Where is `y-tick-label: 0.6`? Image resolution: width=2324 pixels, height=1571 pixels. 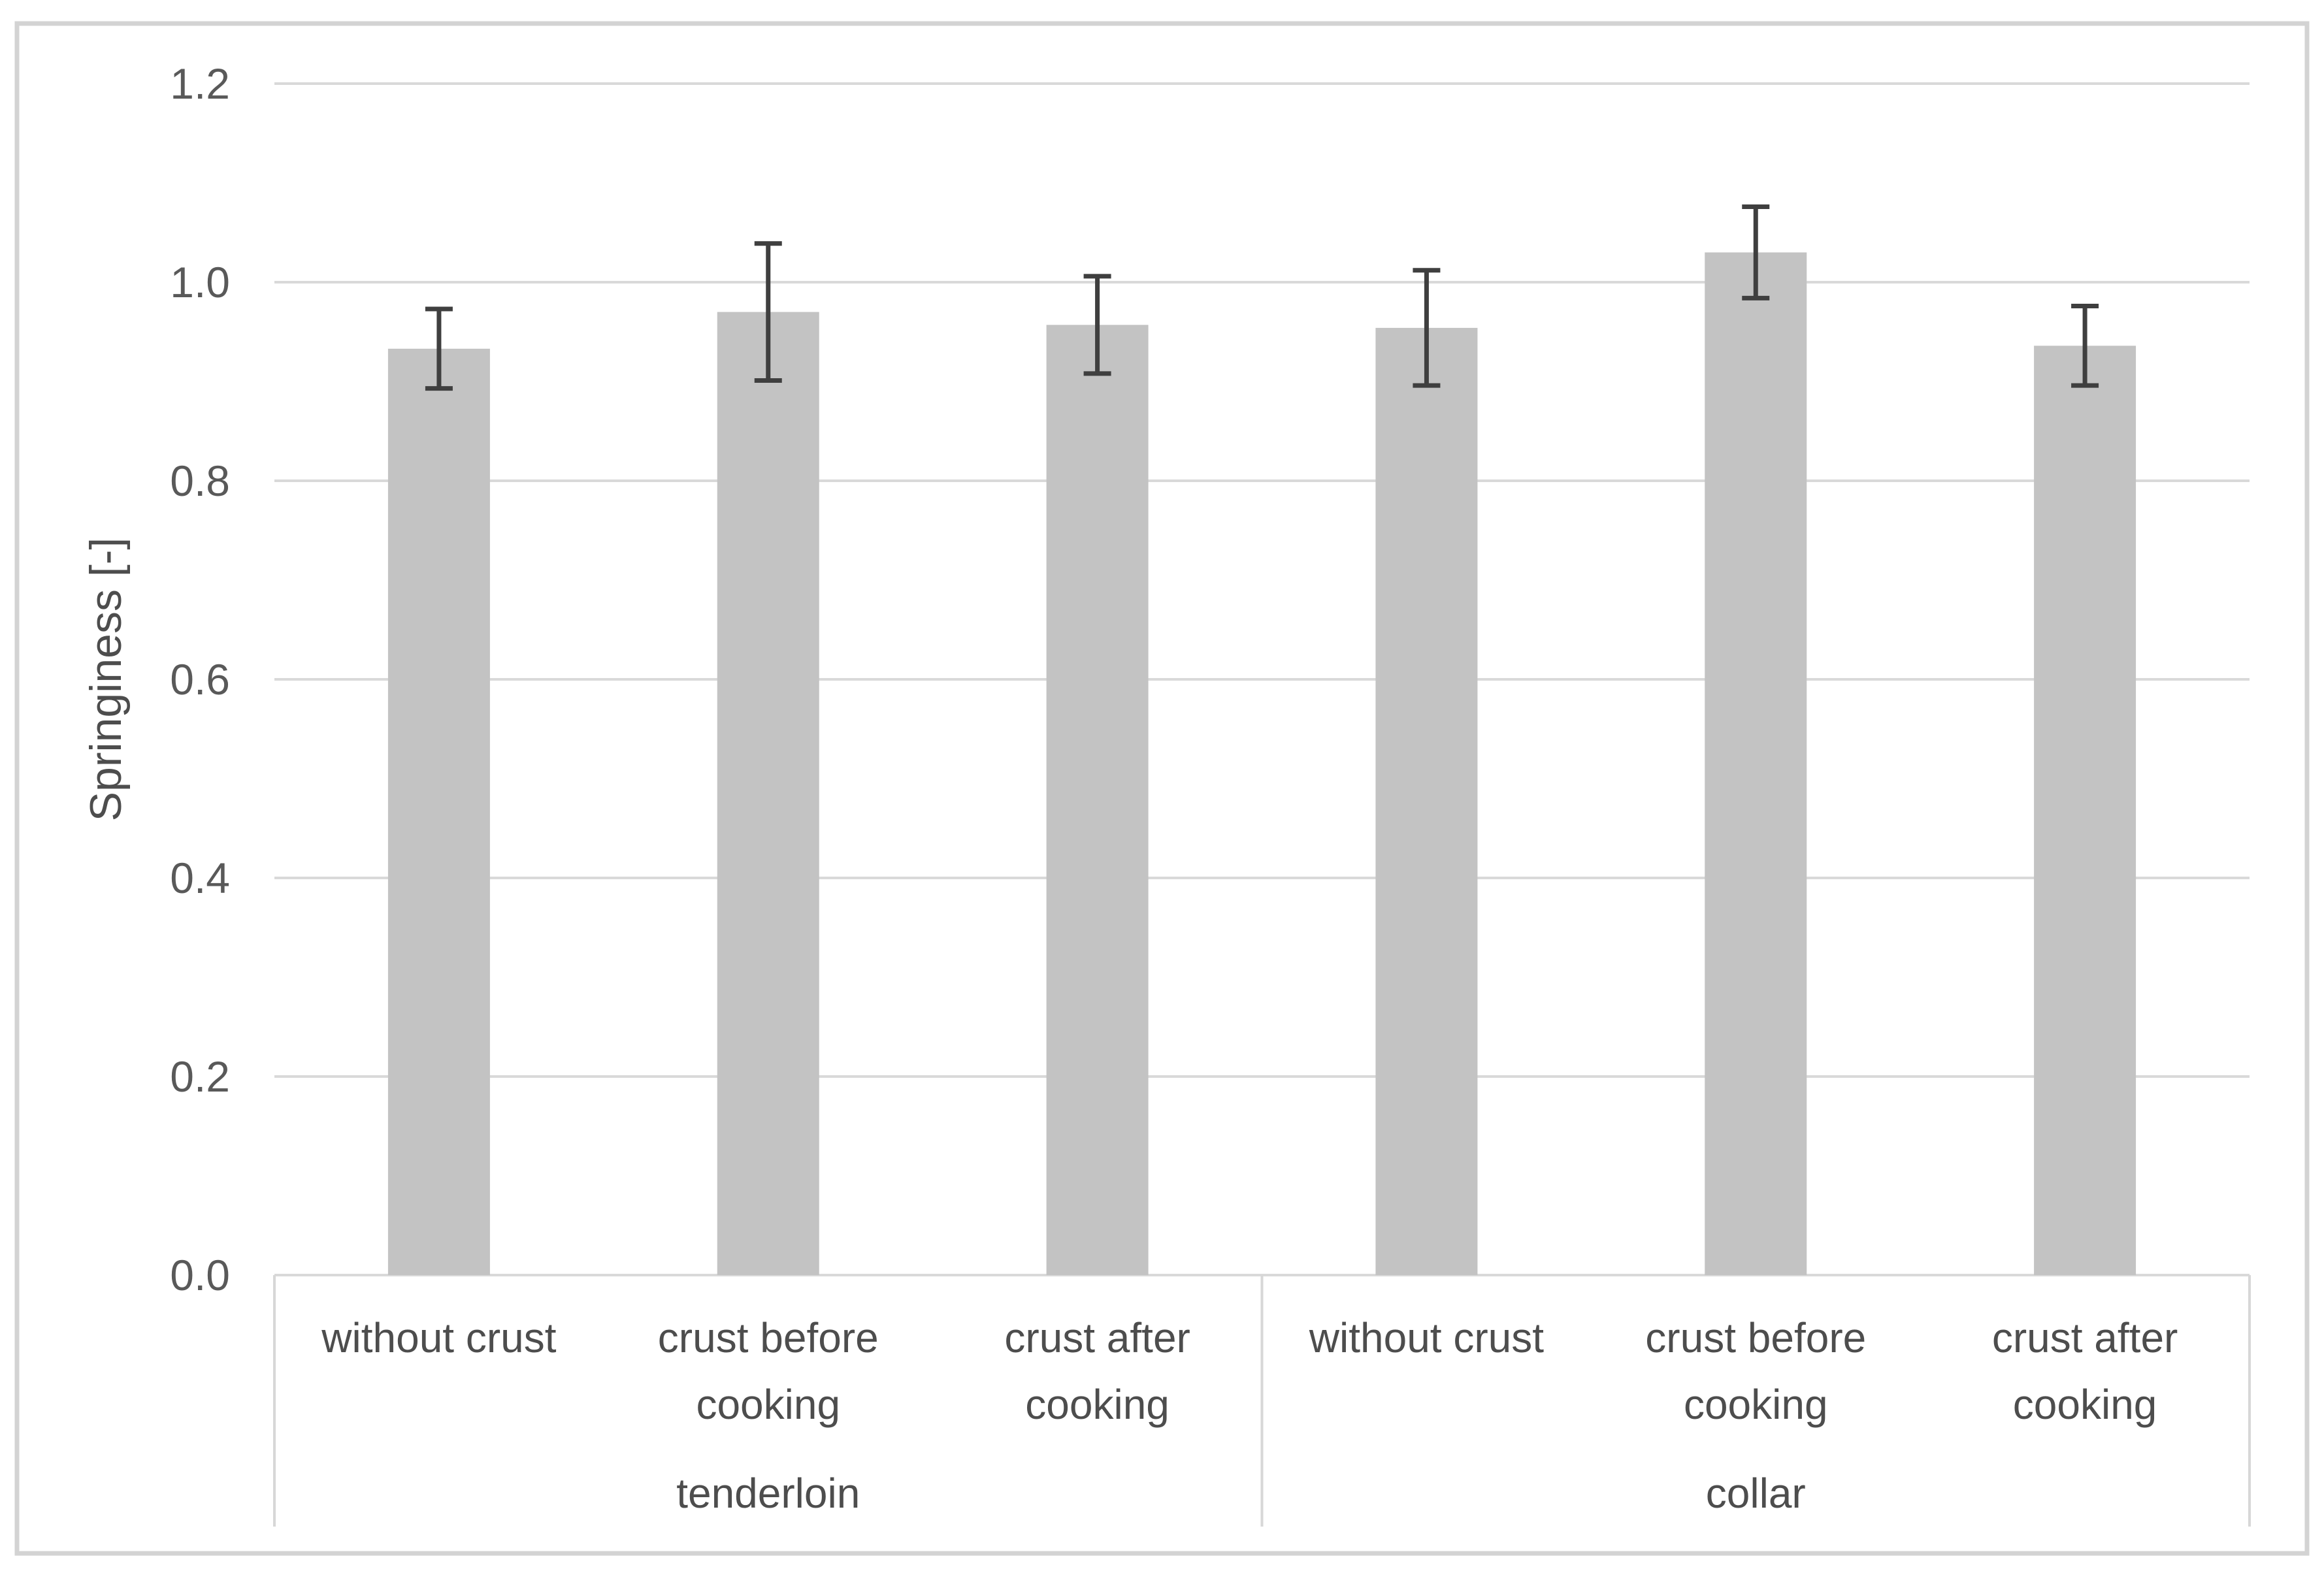 y-tick-label: 0.6 is located at coordinates (200, 679).